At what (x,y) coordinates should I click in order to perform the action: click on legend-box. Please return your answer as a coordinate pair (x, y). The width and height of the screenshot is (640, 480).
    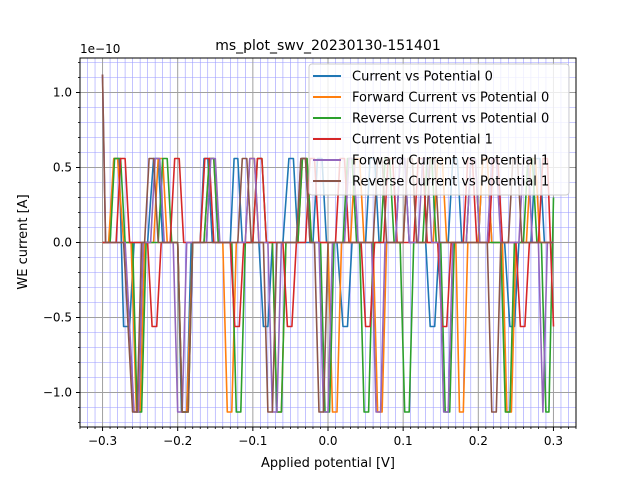
    Looking at the image, I should click on (439, 129).